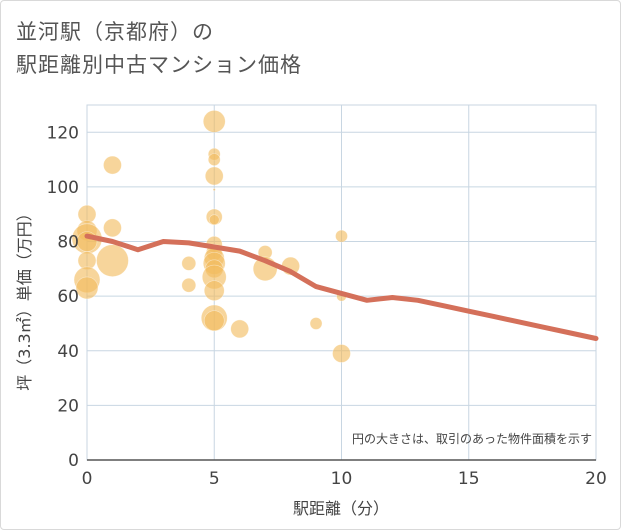 This screenshot has height=530, width=621. Describe the element at coordinates (342, 479) in the screenshot. I see `x-tick-label: 10` at that location.